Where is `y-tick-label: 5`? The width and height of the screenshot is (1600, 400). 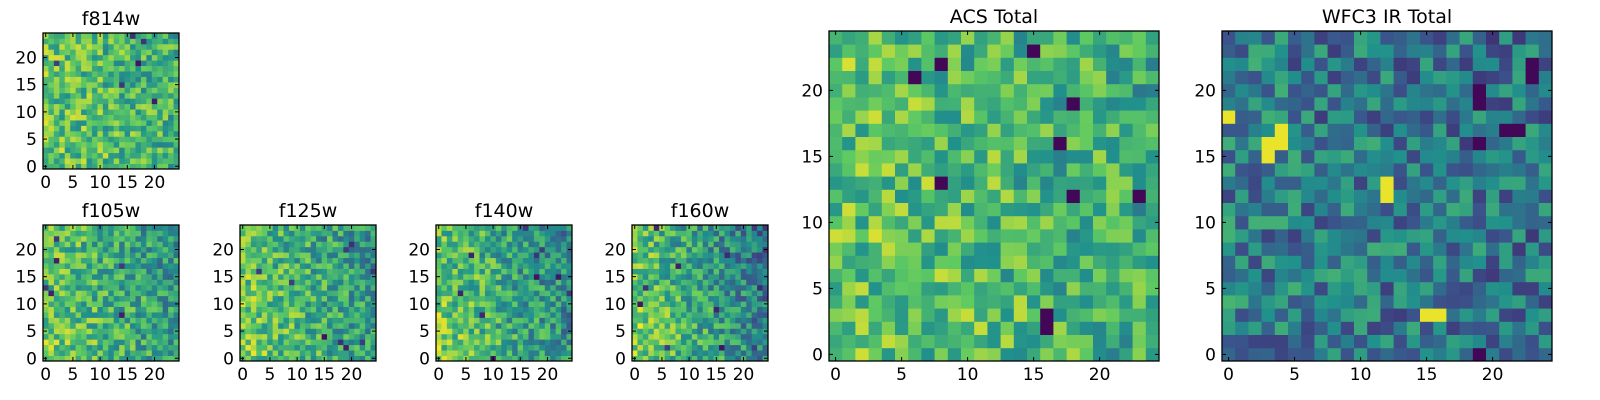
y-tick-label: 5 is located at coordinates (1210, 289).